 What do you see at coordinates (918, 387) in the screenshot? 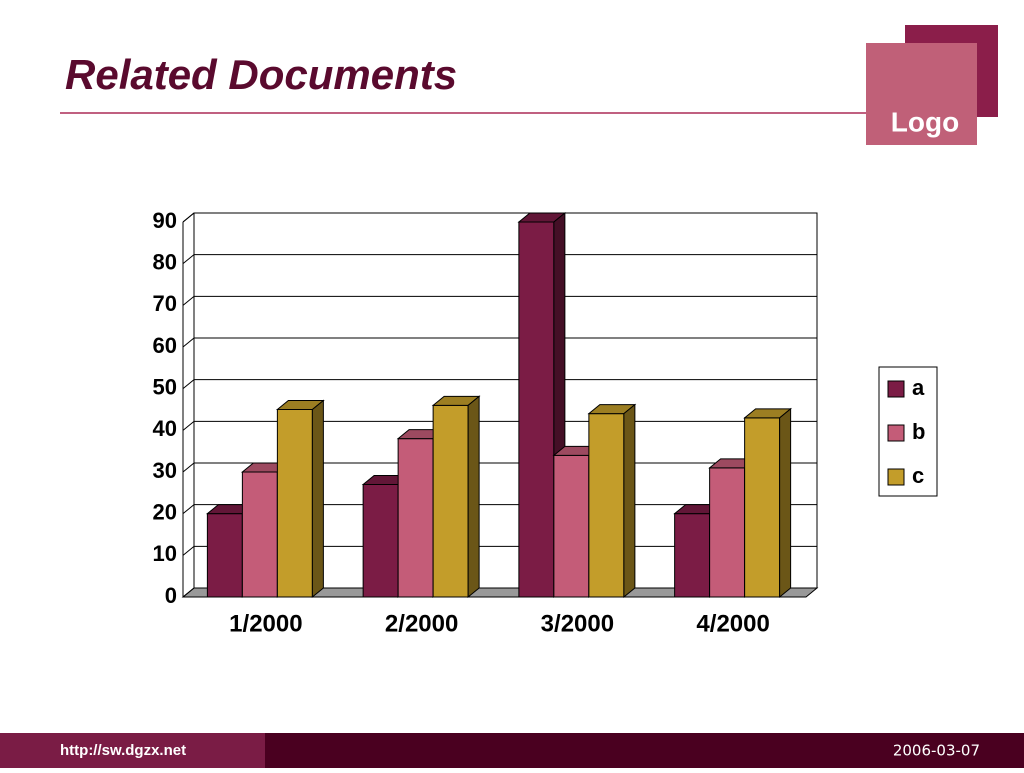
I see `legend-label: a` at bounding box center [918, 387].